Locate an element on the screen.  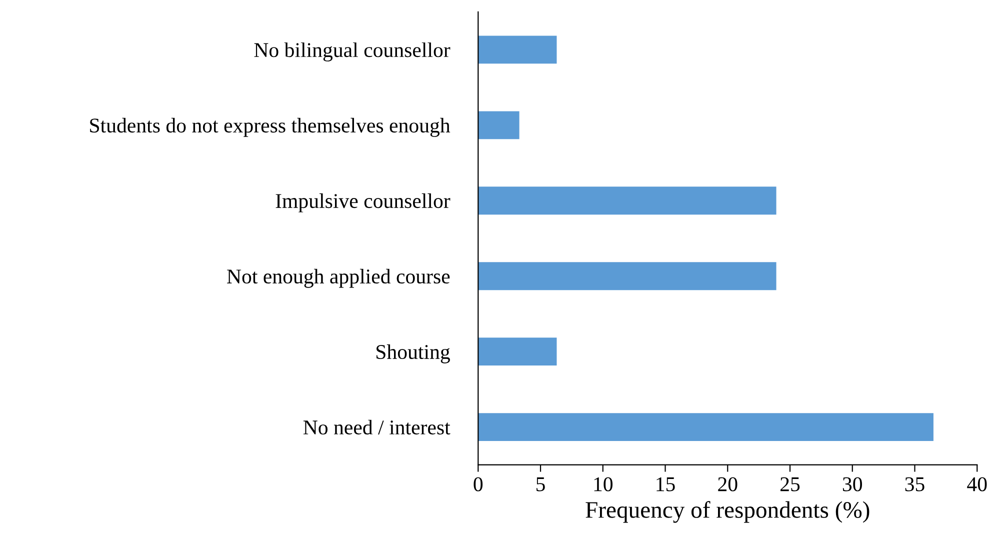
x-tick-label: 0 is located at coordinates (478, 484).